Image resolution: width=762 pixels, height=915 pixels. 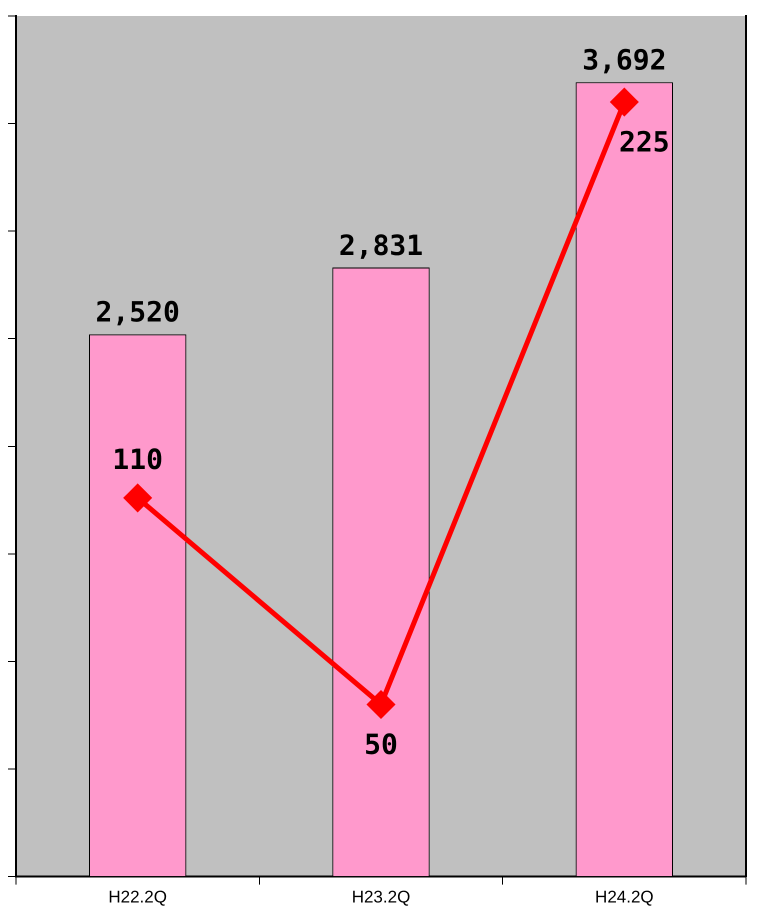 What do you see at coordinates (381, 896) in the screenshot?
I see `x-tick-label: H23.2Q` at bounding box center [381, 896].